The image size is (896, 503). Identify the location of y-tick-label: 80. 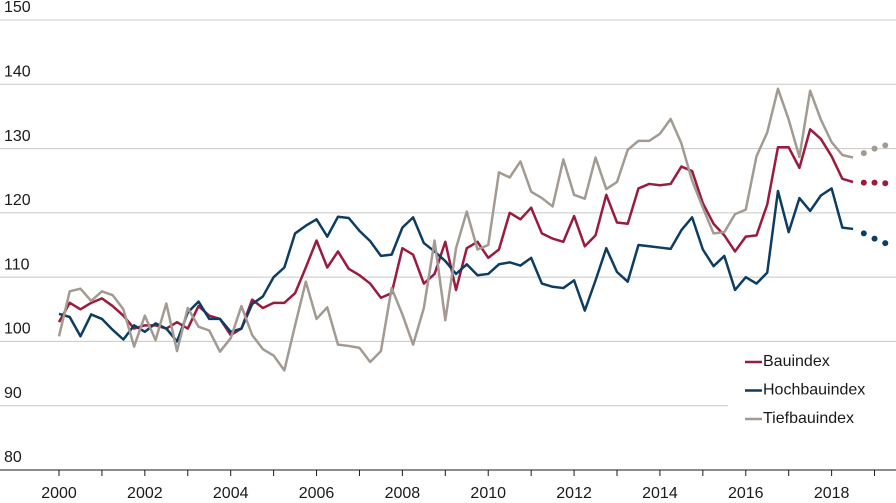
(13, 457).